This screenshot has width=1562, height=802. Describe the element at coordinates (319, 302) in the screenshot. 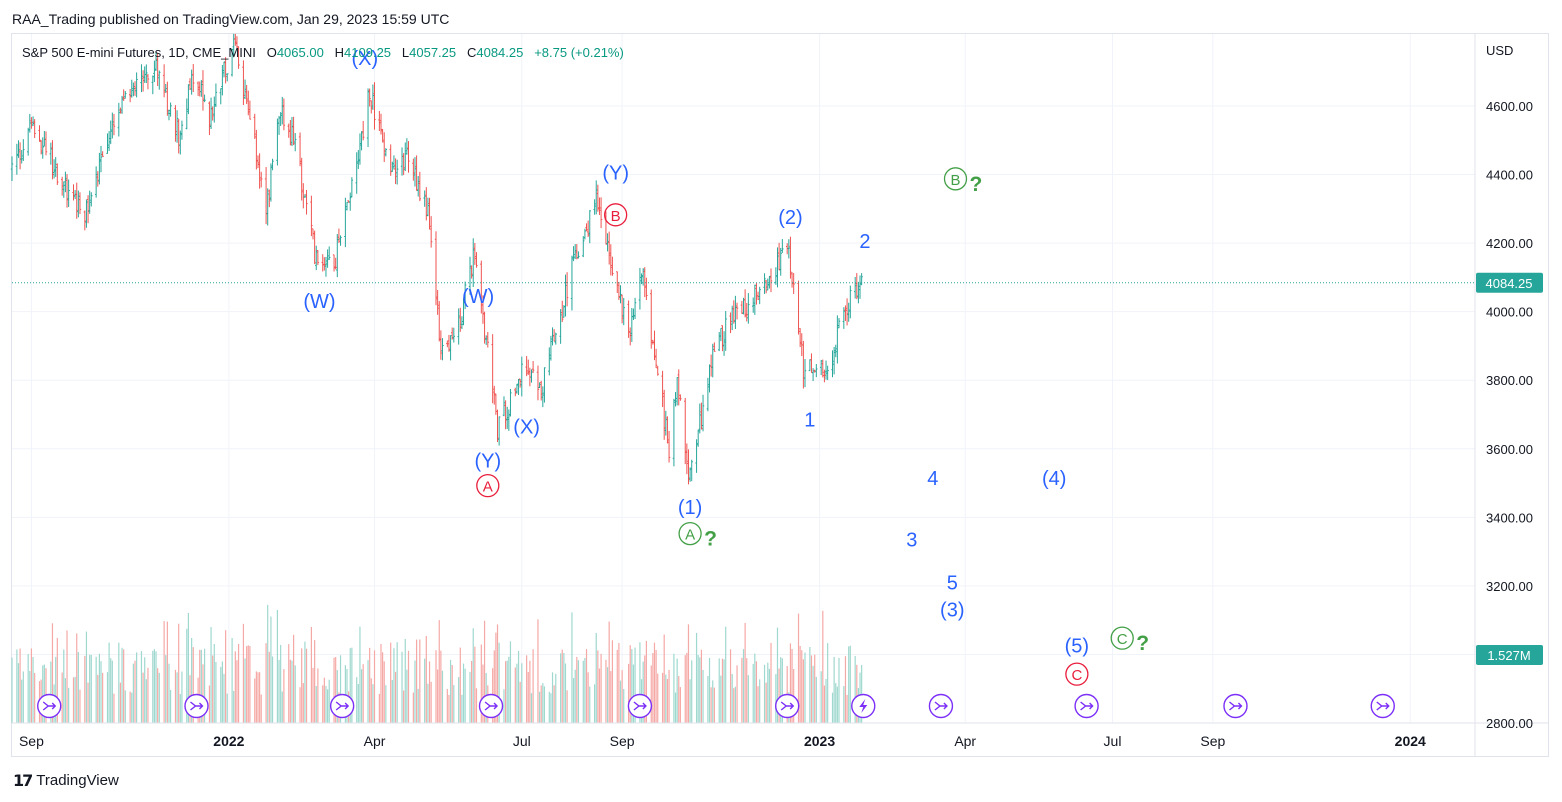

I see `wave-label: (W)` at that location.